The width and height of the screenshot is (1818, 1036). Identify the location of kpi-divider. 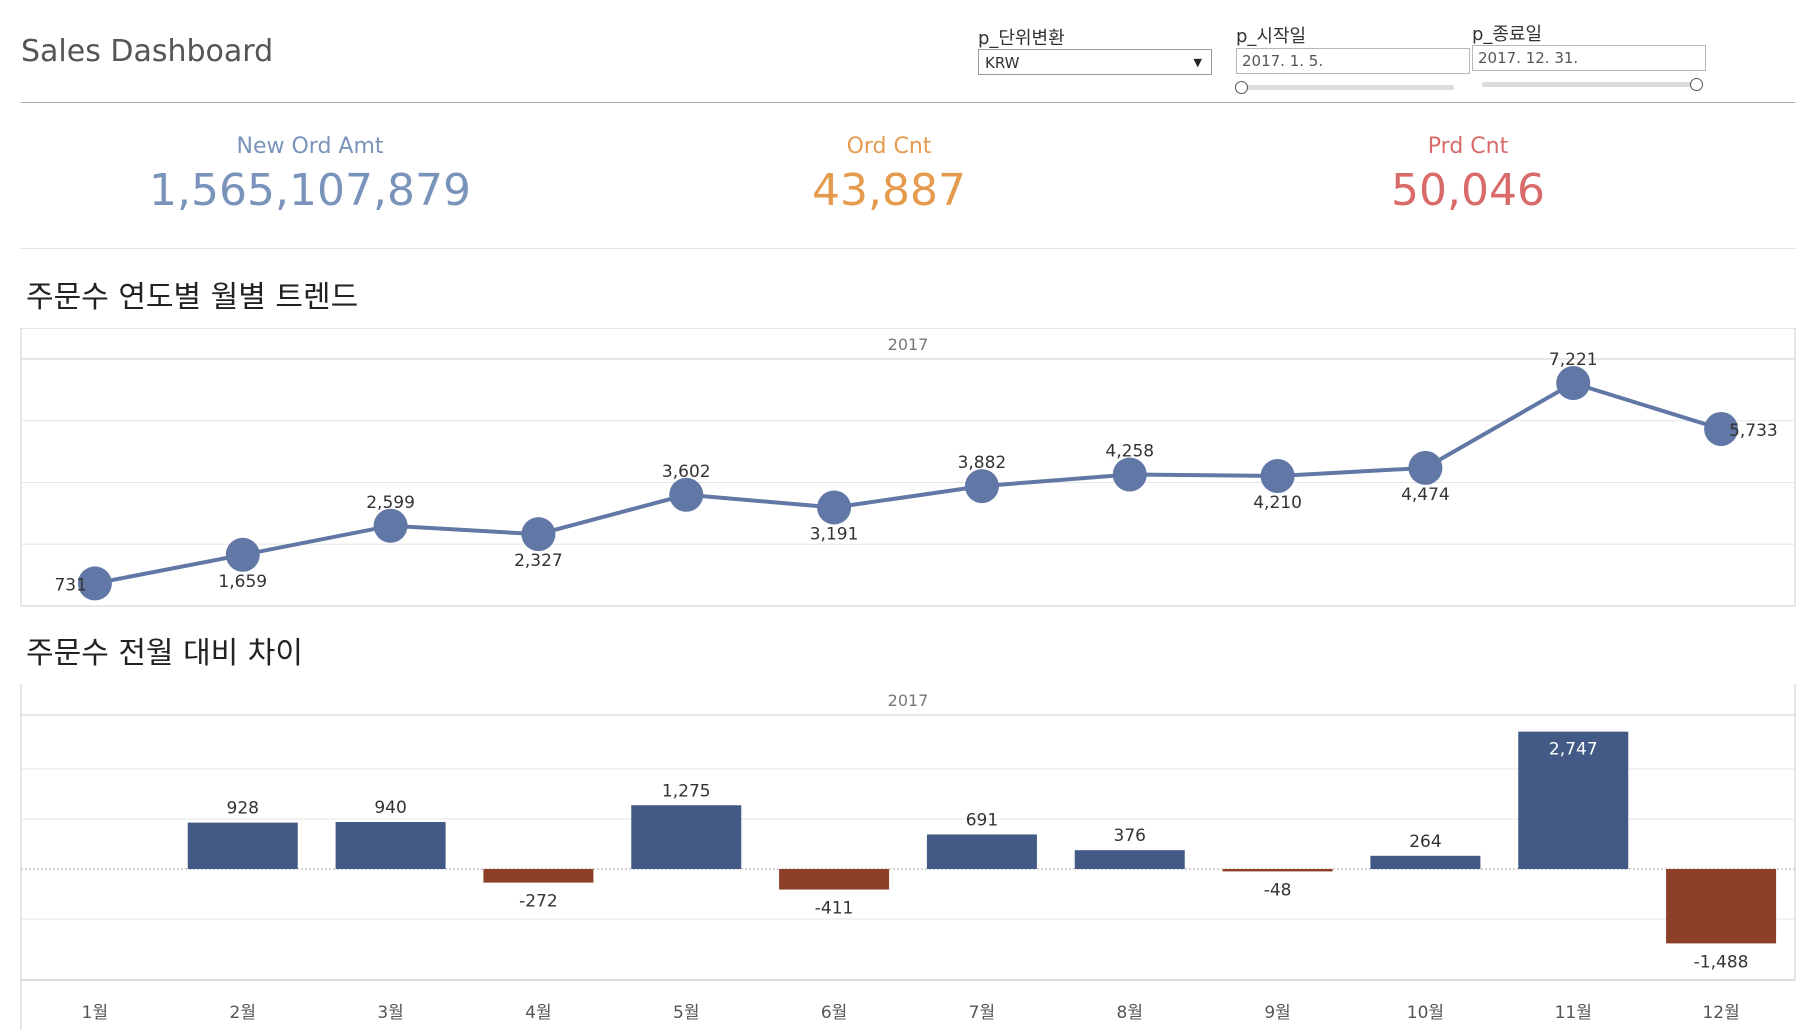
(908, 248).